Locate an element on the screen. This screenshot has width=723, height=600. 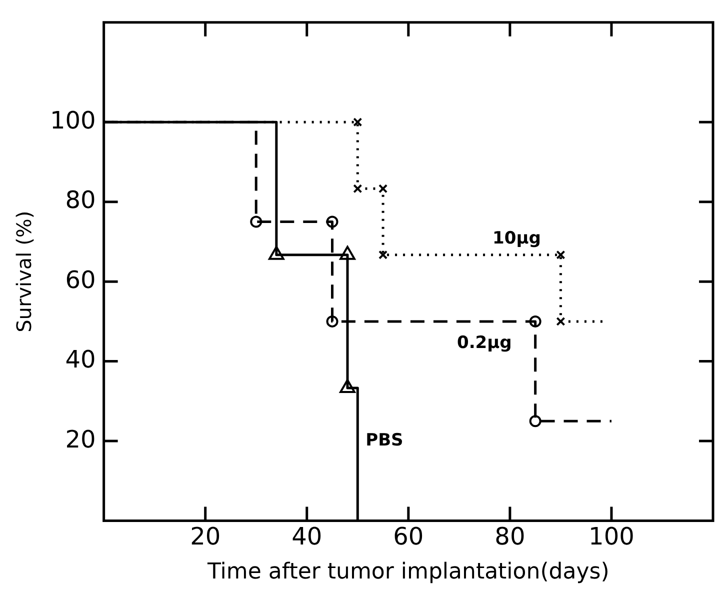
y-tick-label: 100 is located at coordinates (73, 120).